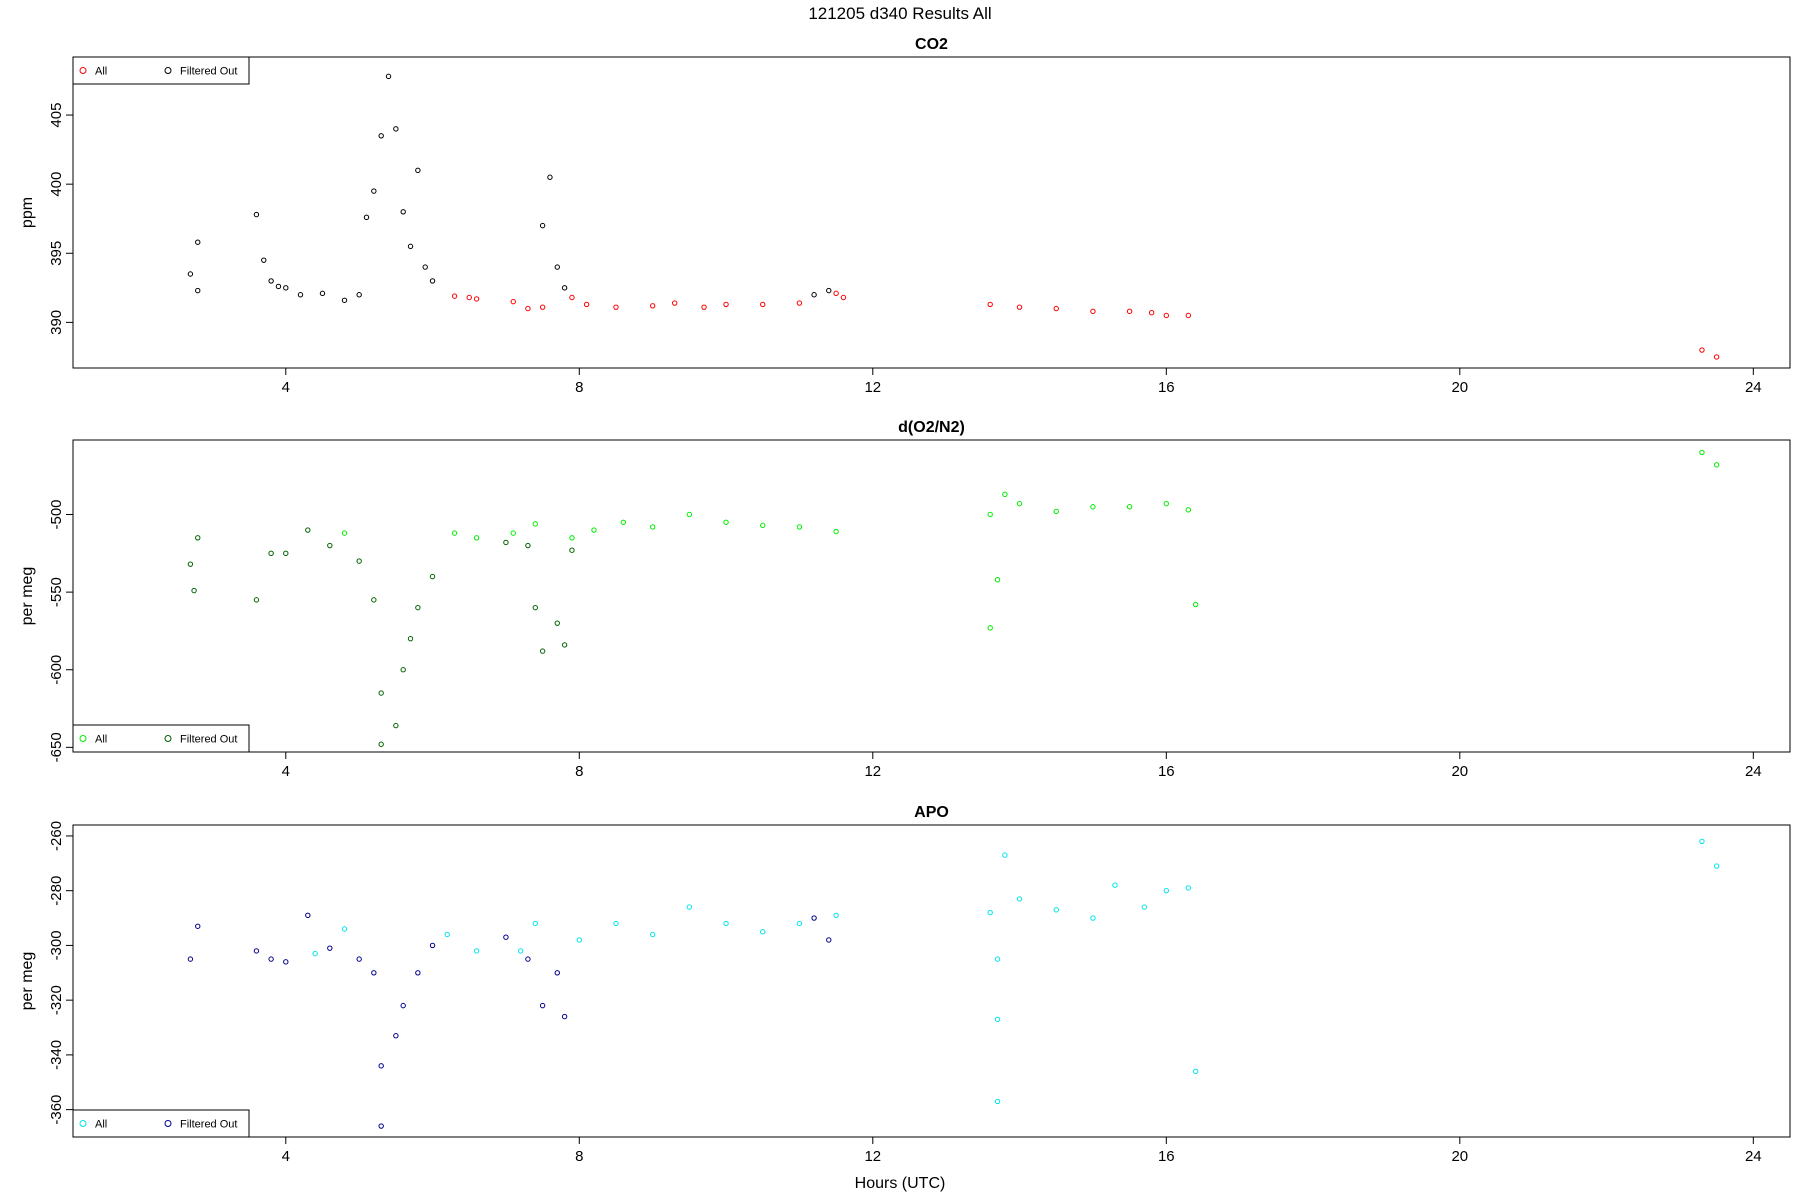  Describe the element at coordinates (931, 427) in the screenshot. I see `panel-title: d(O2/N2)` at that location.